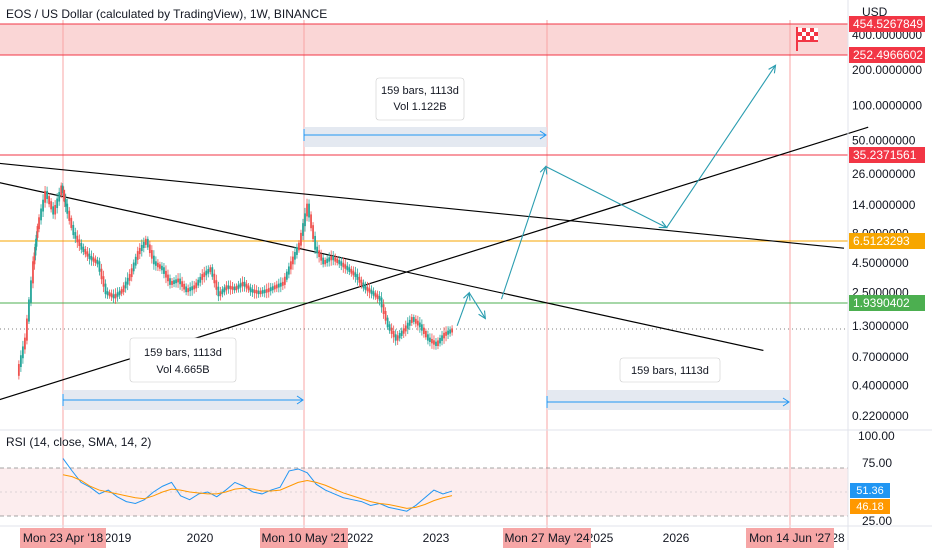 The image size is (932, 550). I want to click on rsi-tick-75: 75.00, so click(877, 463).